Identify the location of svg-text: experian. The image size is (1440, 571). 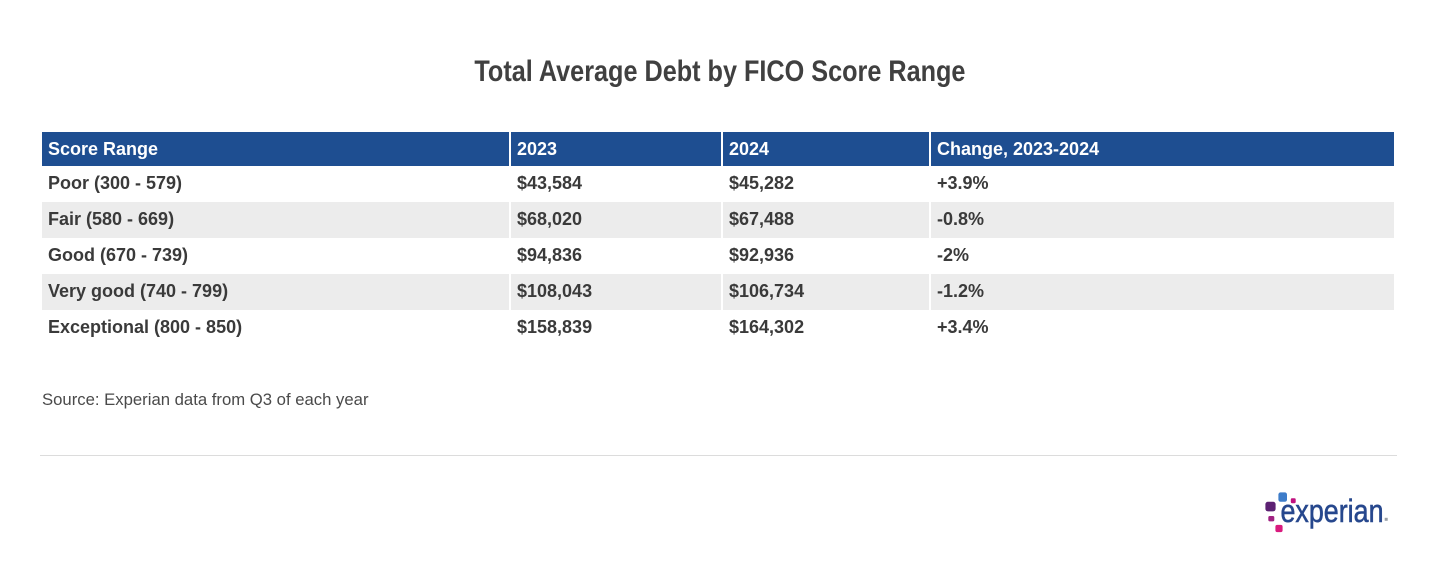
(1332, 511).